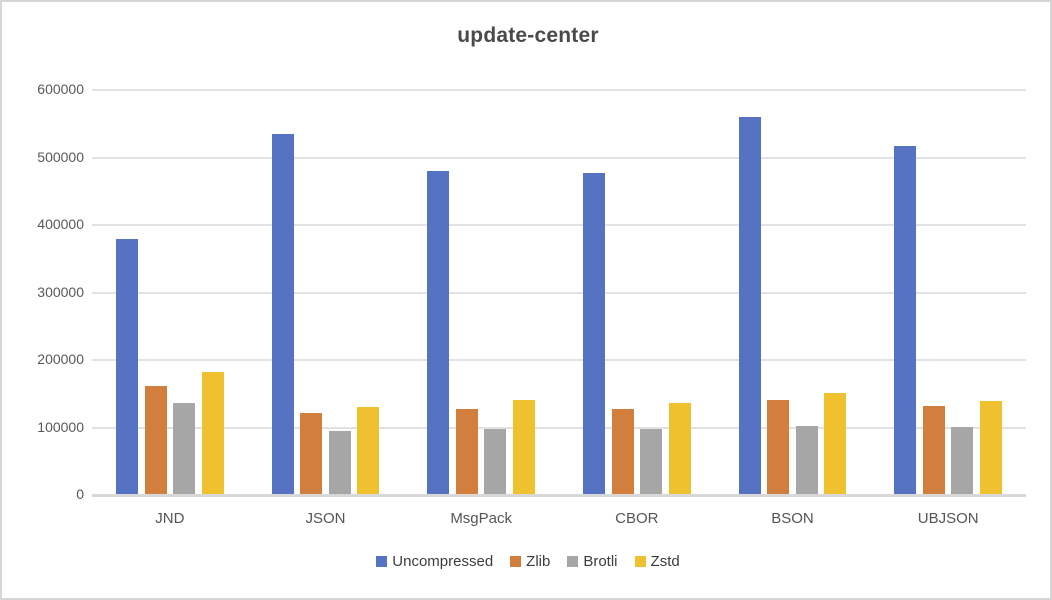 This screenshot has height=600, width=1052. I want to click on bar-zstd-json, so click(368, 450).